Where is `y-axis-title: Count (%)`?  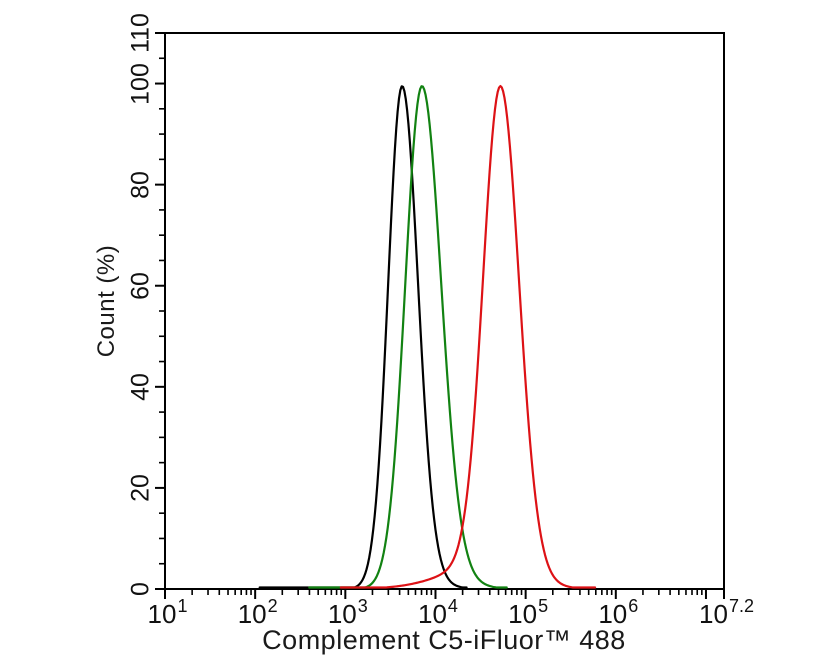
y-axis-title: Count (%) is located at coordinates (106, 301).